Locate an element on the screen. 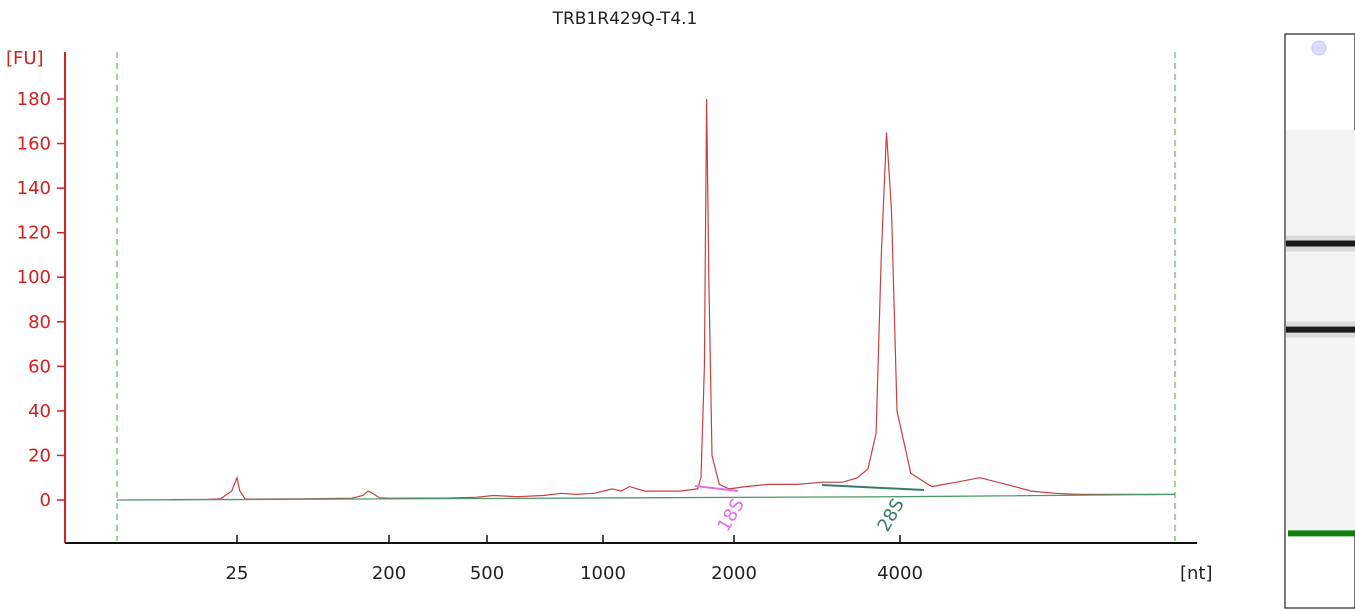  y-tick-label: 80 is located at coordinates (39, 322).